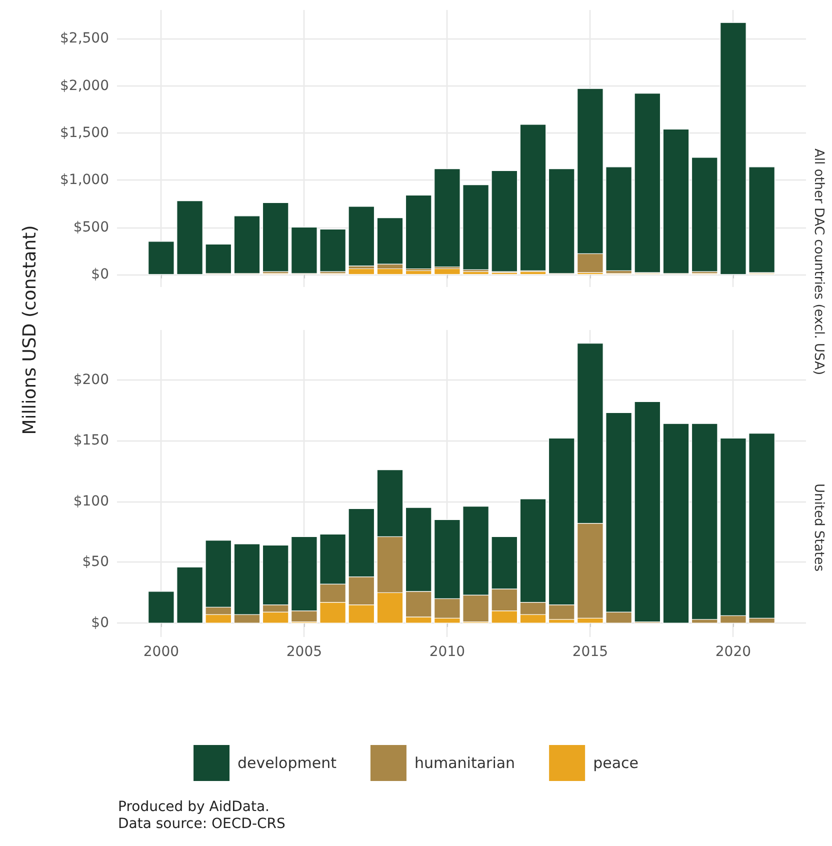  What do you see at coordinates (84, 180) in the screenshot?
I see `y-tick-label: $1,000` at bounding box center [84, 180].